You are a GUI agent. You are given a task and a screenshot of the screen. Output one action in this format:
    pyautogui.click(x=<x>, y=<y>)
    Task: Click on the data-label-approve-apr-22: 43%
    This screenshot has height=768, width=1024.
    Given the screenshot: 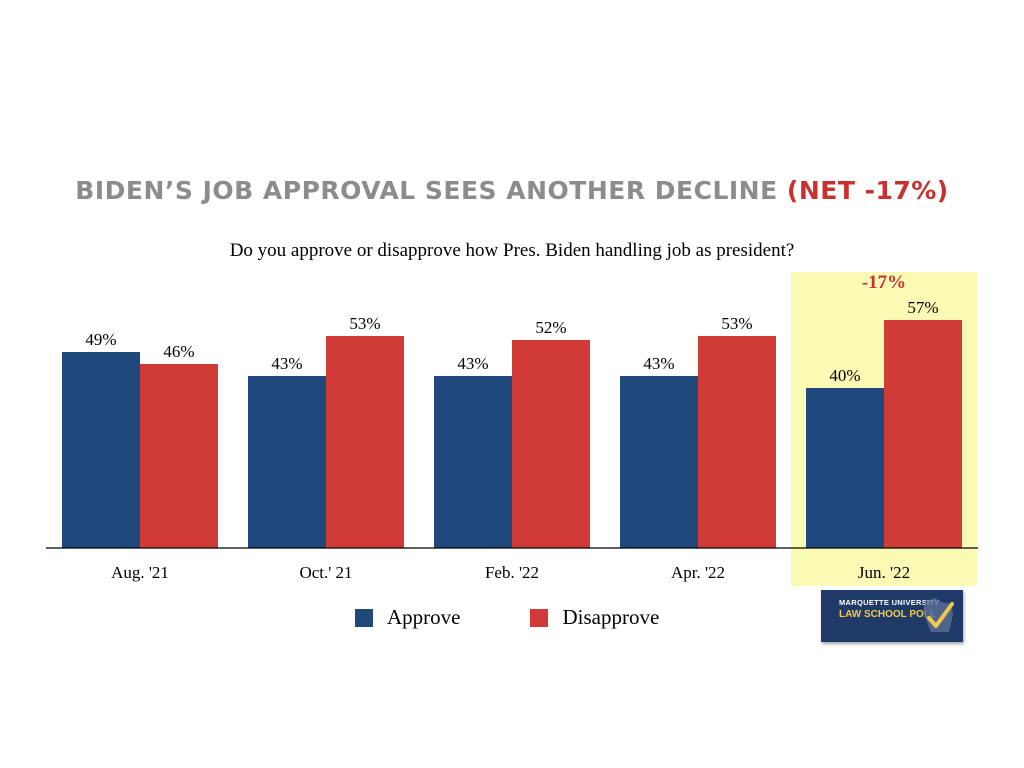 What is the action you would take?
    pyautogui.click(x=658, y=363)
    